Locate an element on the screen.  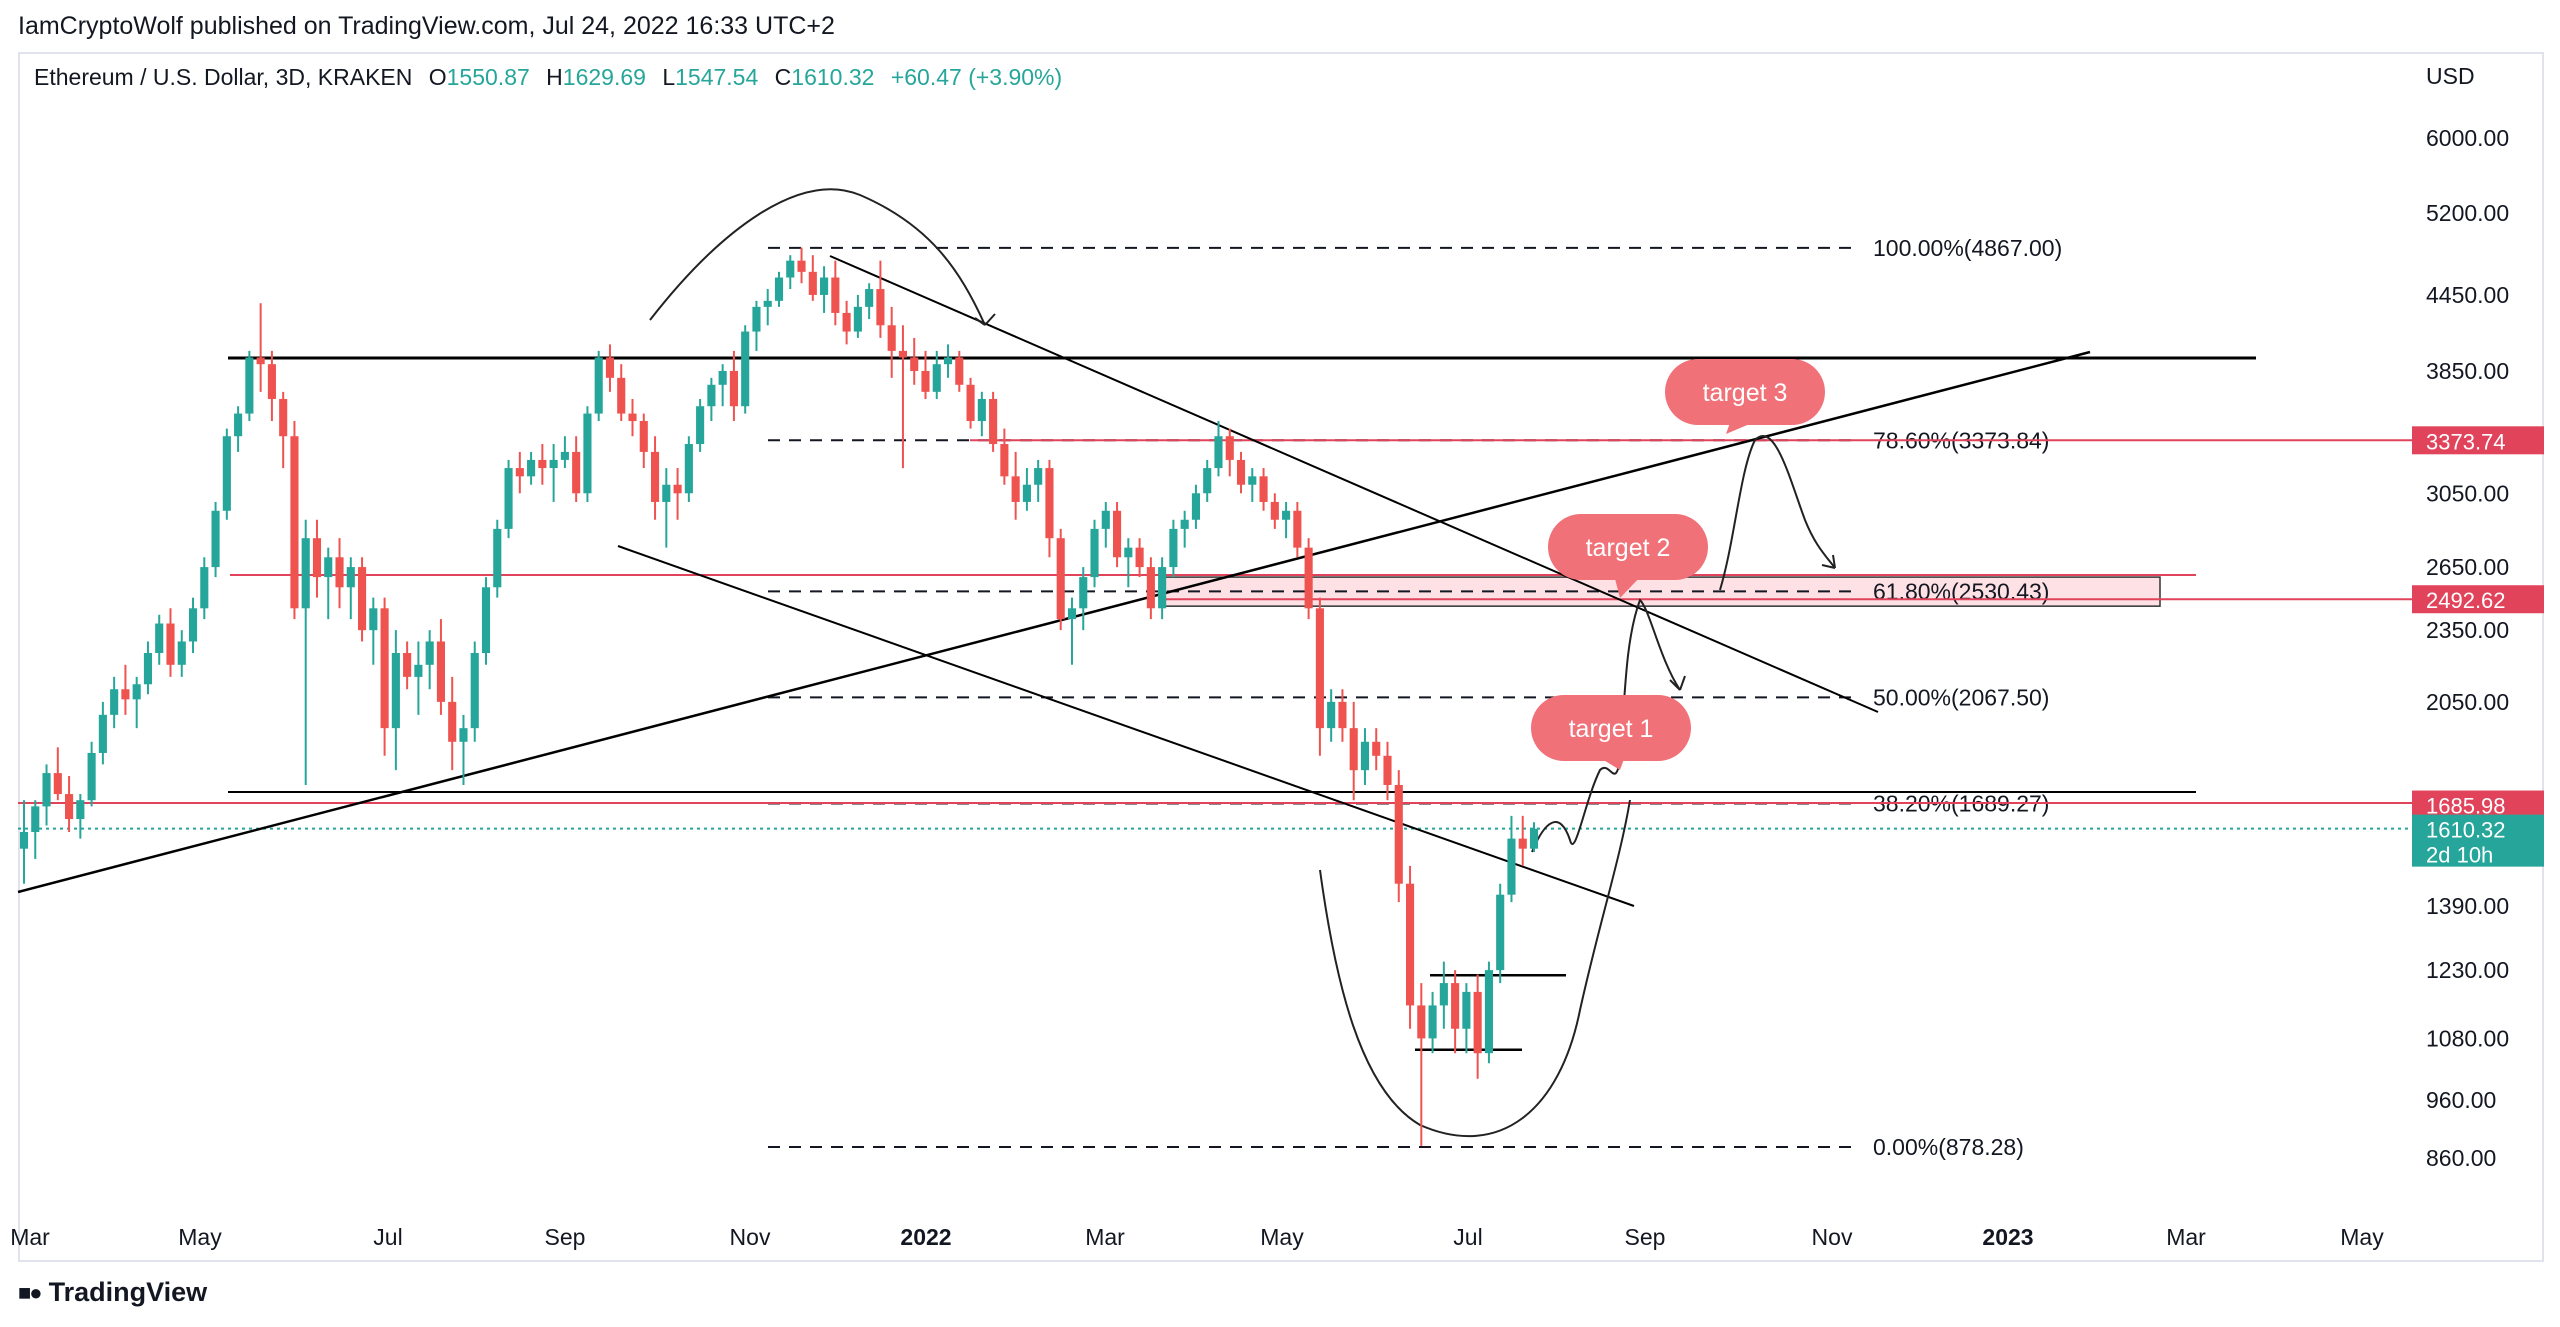
footer-brand: TradingView is located at coordinates (128, 1292).